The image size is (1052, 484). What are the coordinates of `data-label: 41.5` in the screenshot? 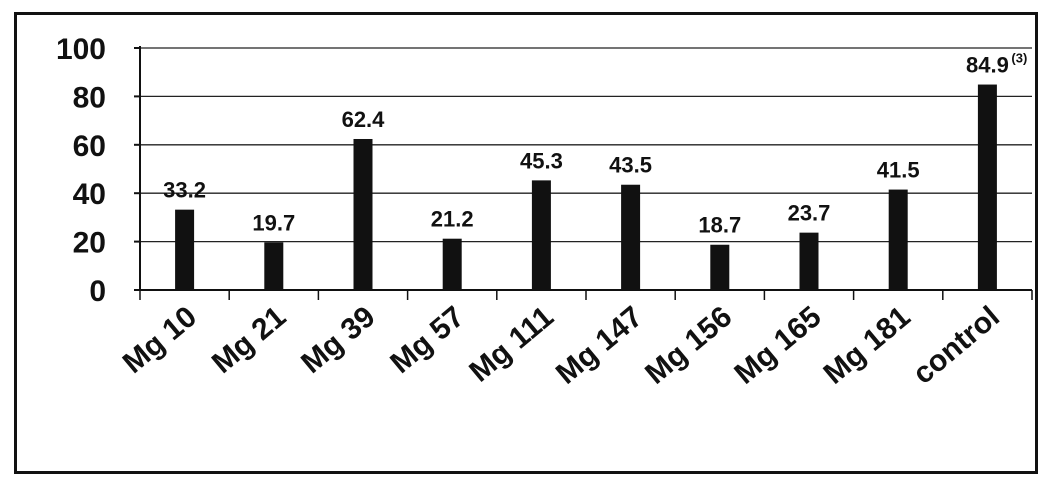 It's located at (898, 170).